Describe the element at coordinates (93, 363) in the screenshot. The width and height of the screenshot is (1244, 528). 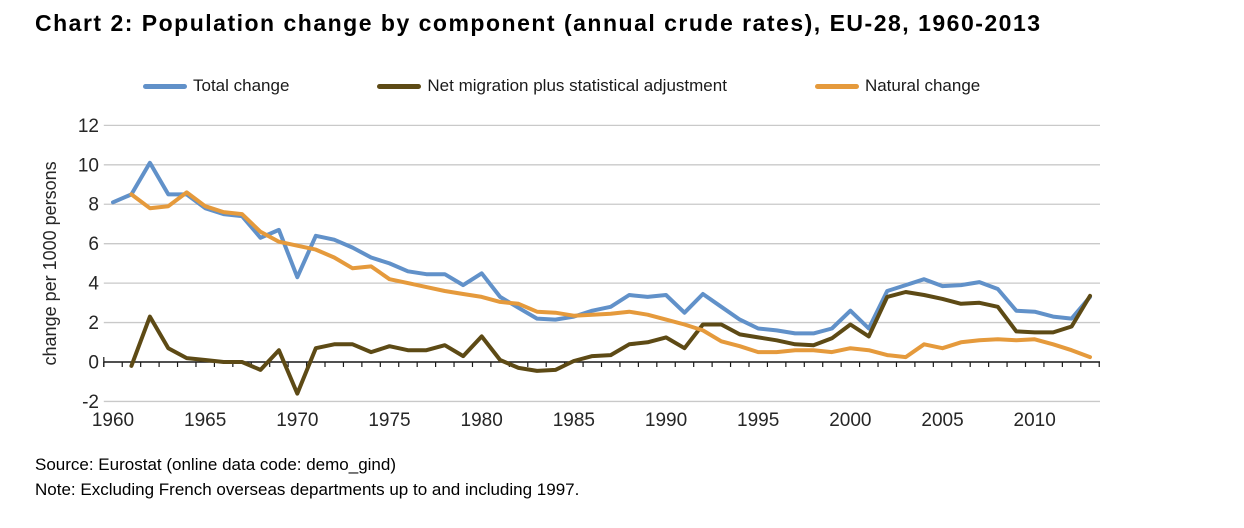
I see `y-tick-label: 0` at that location.